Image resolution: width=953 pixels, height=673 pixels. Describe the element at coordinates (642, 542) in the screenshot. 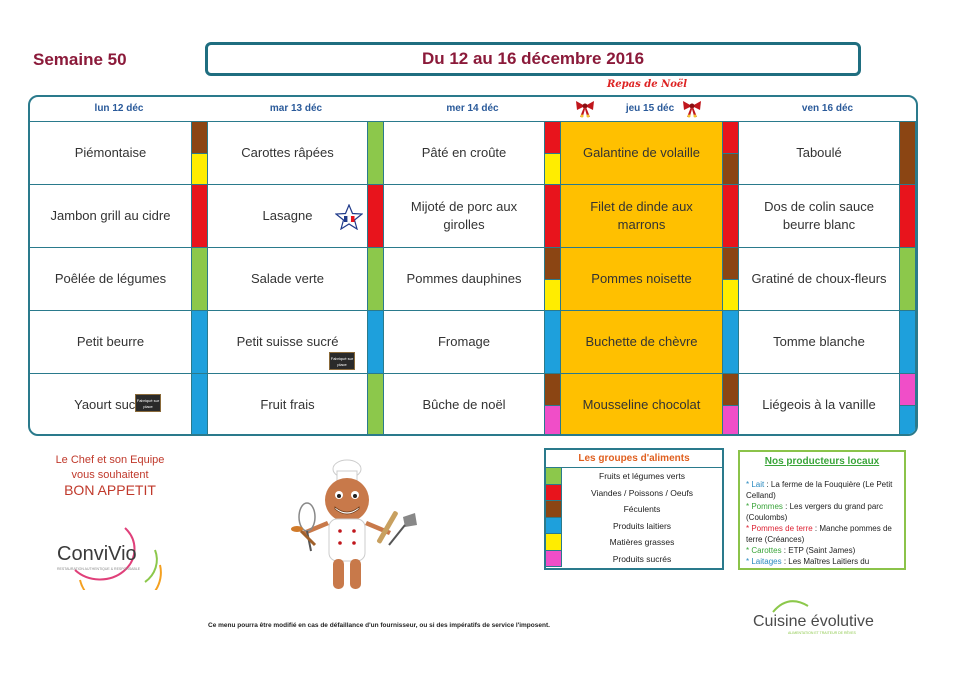

I see `food-group-label: Matières grasses` at that location.